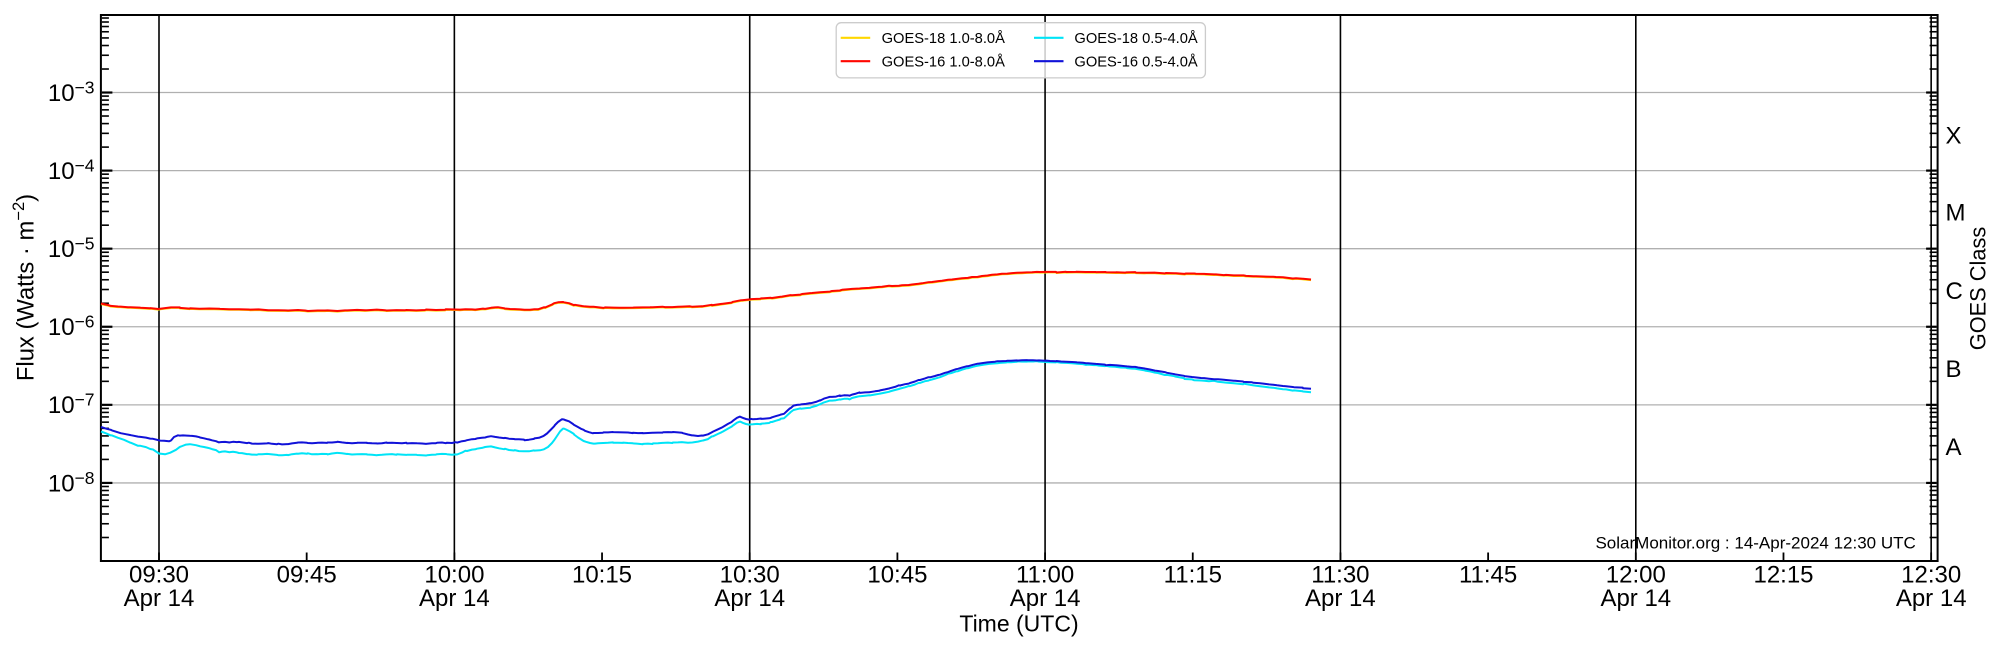  I want to click on svg-text: GOES-18 1.0-8.0Å, so click(943, 38).